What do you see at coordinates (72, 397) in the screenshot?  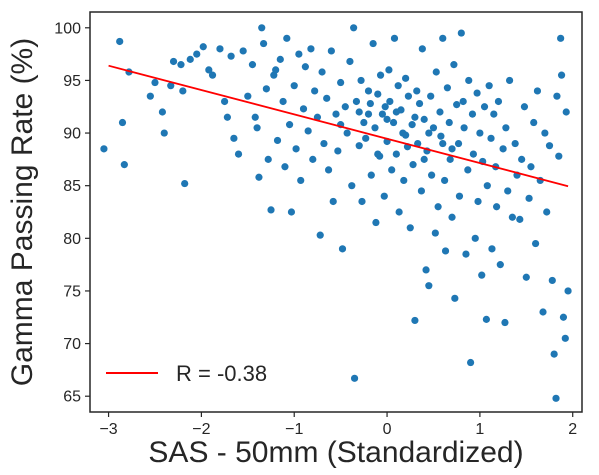 I see `y-tick-label: 65` at bounding box center [72, 397].